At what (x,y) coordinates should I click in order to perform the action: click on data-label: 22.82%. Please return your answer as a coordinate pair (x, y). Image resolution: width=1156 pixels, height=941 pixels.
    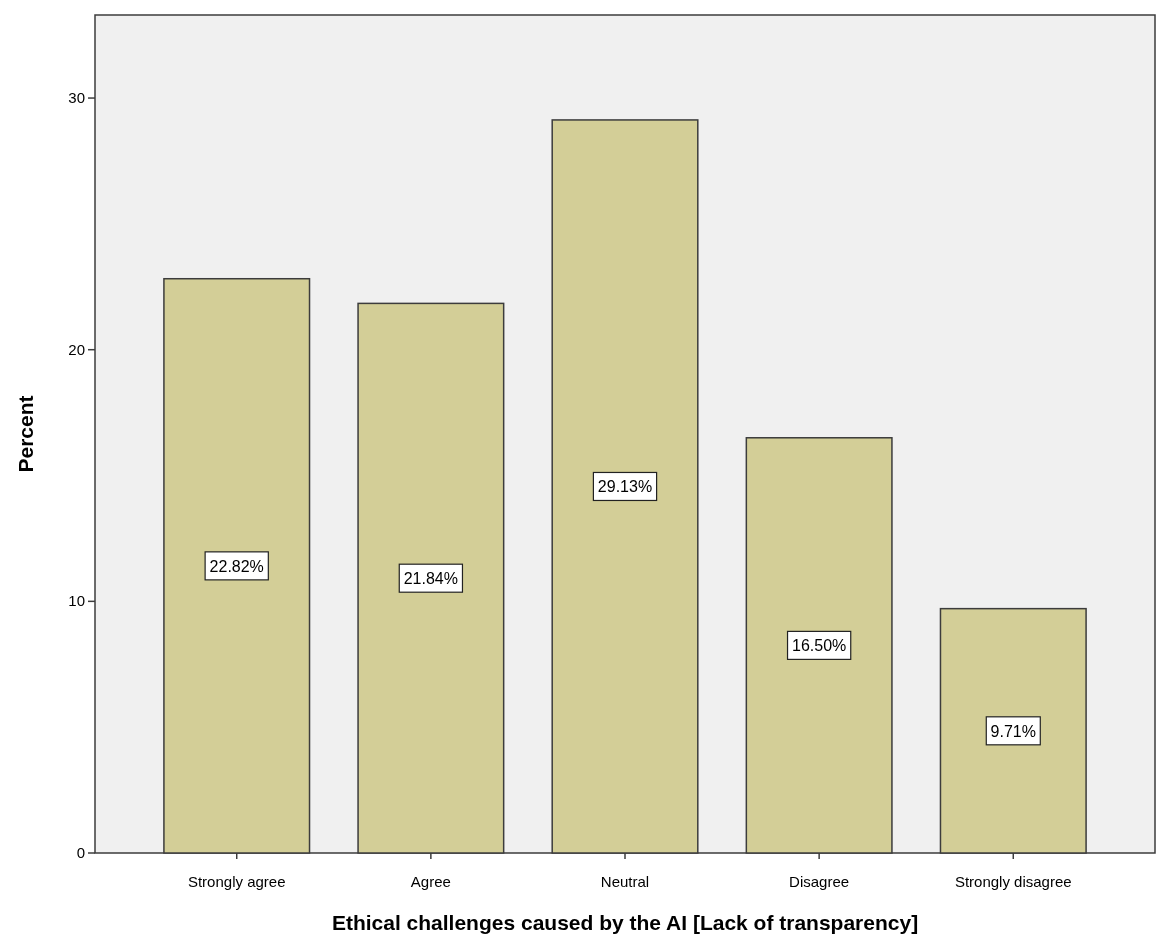
    Looking at the image, I should click on (236, 566).